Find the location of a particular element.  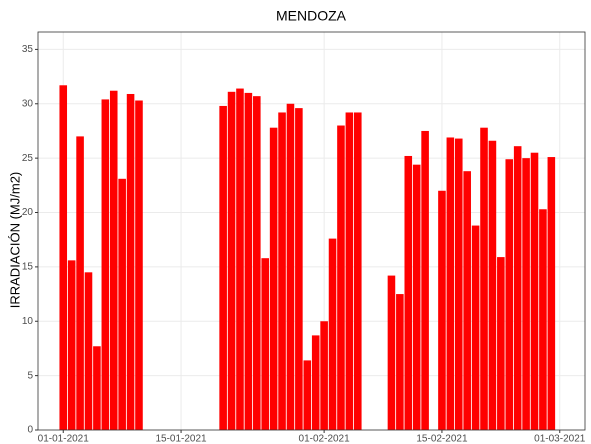

y-tick-label: 20 is located at coordinates (28, 212).